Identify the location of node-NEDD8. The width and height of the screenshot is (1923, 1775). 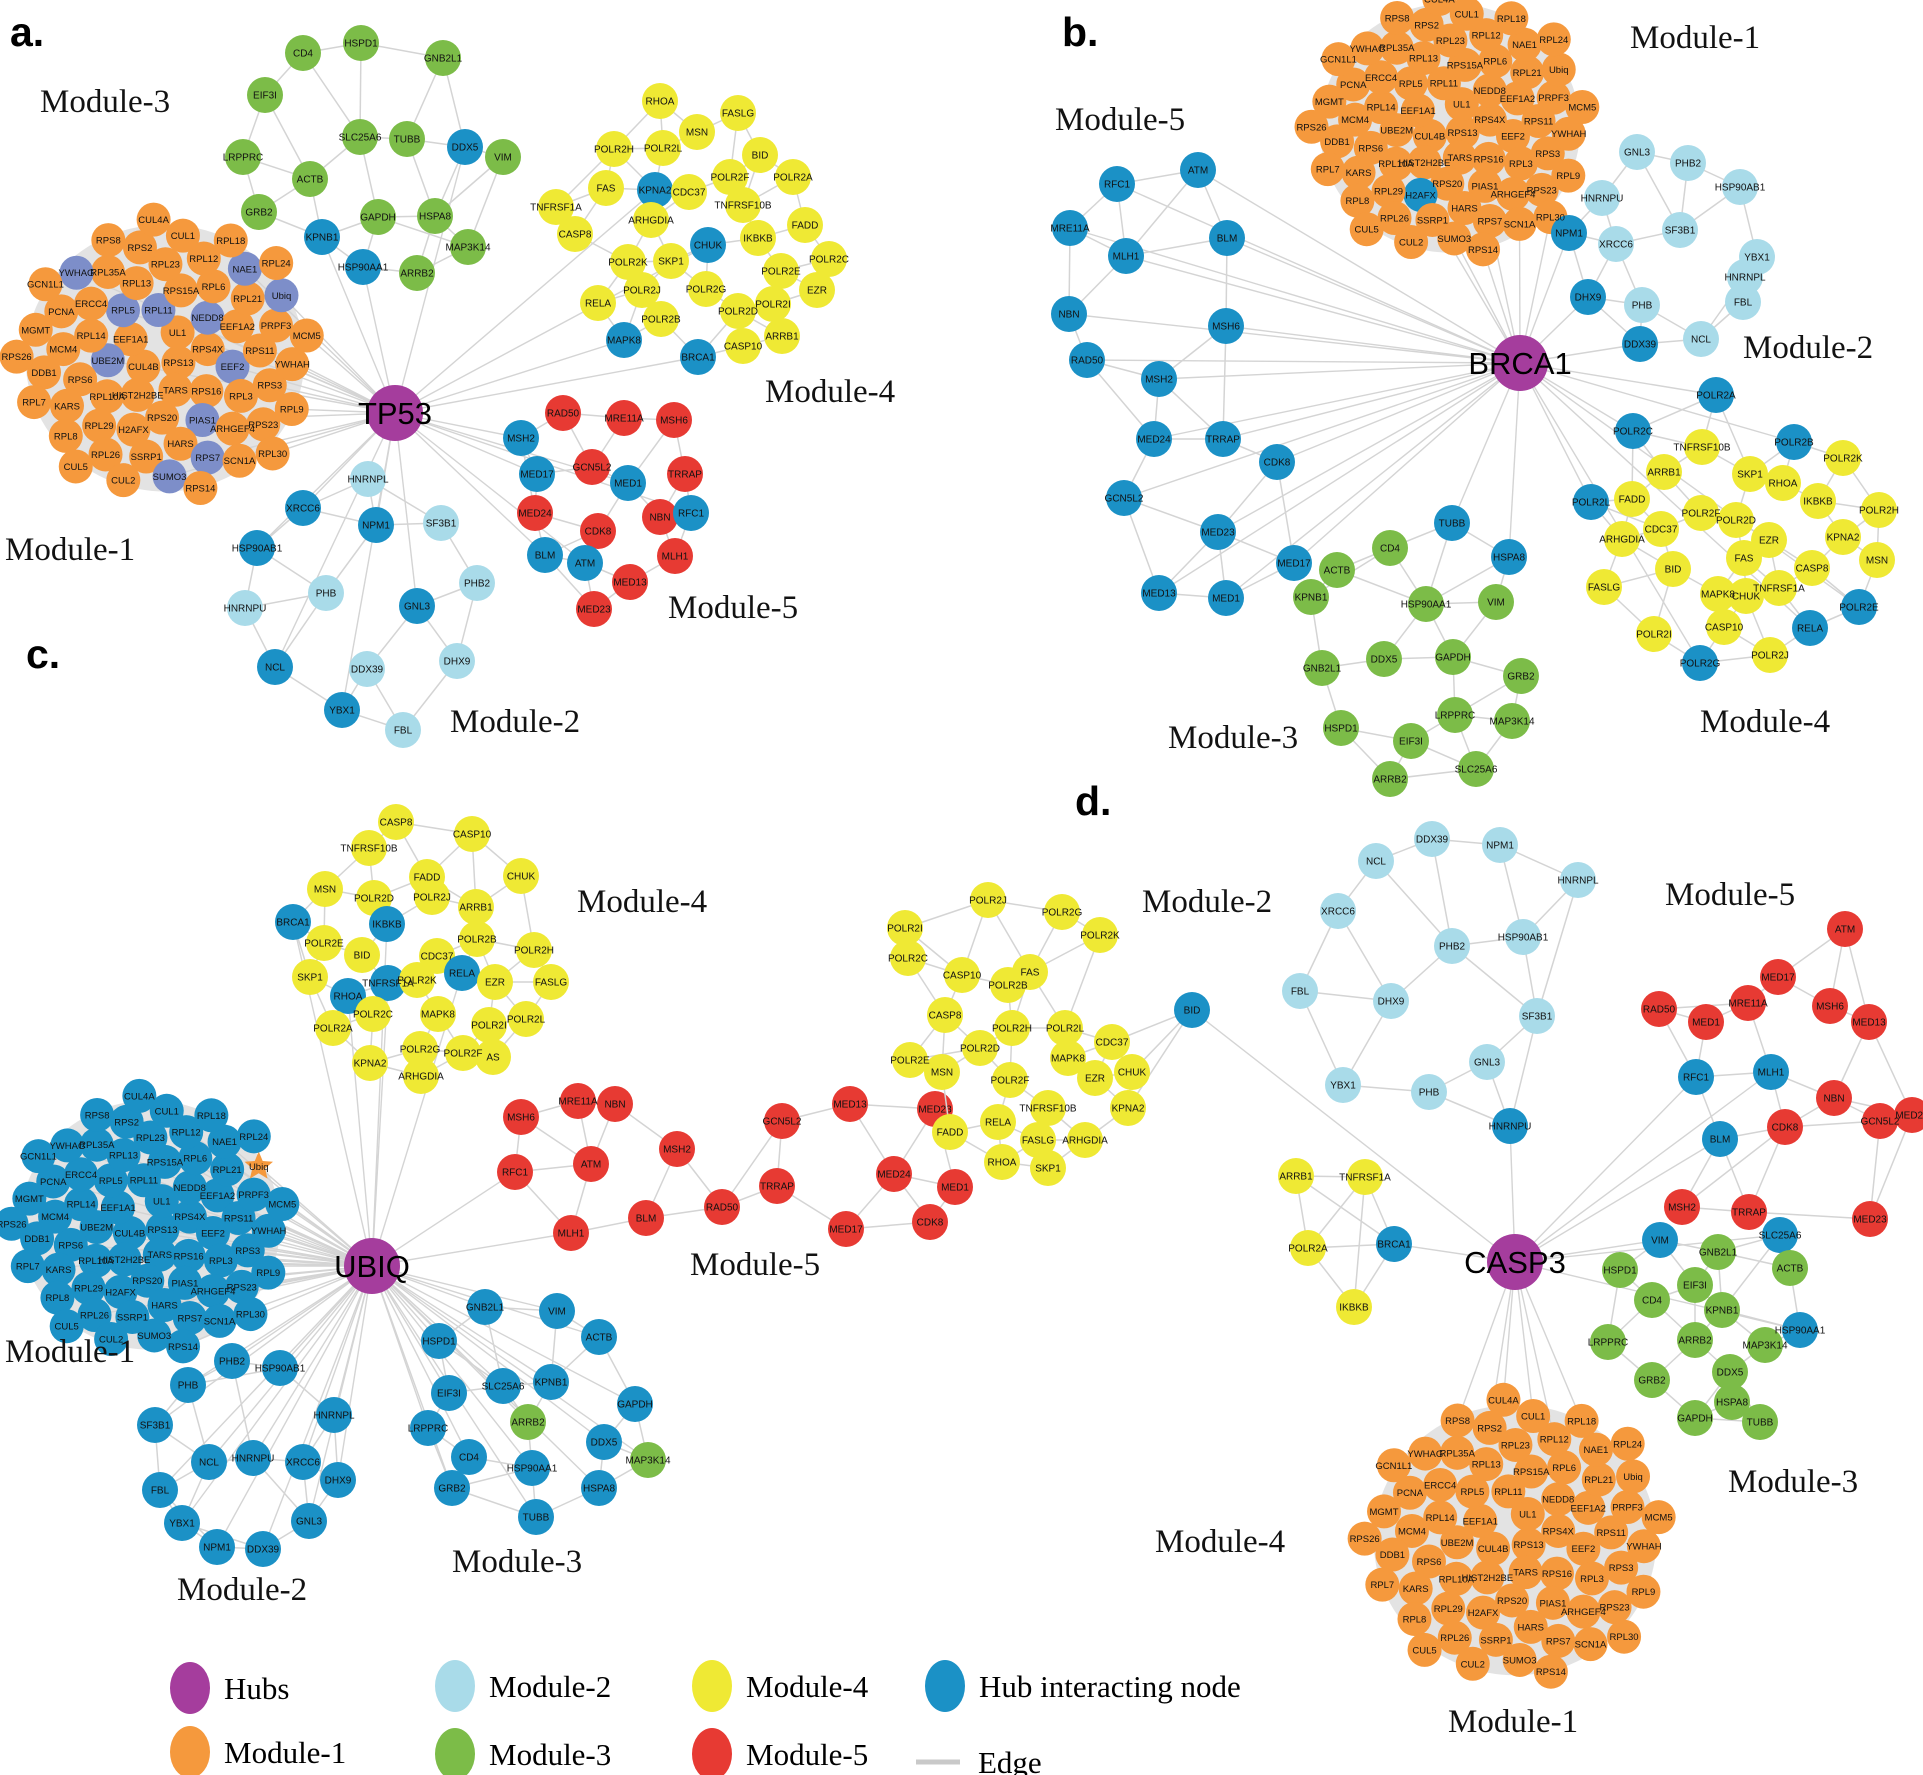
(189, 1187).